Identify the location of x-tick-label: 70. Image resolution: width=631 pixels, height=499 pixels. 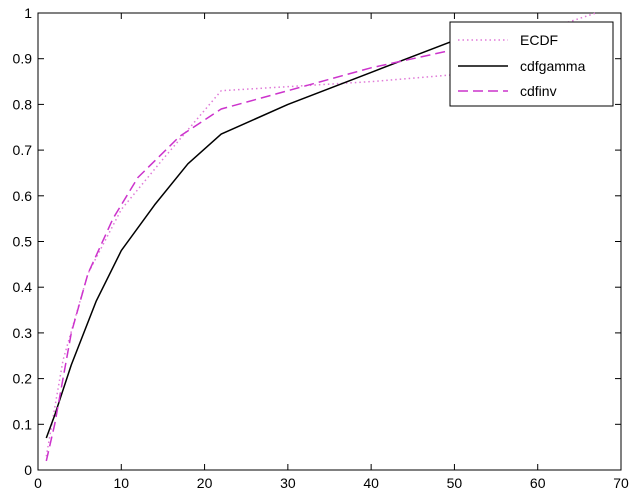
(621, 483).